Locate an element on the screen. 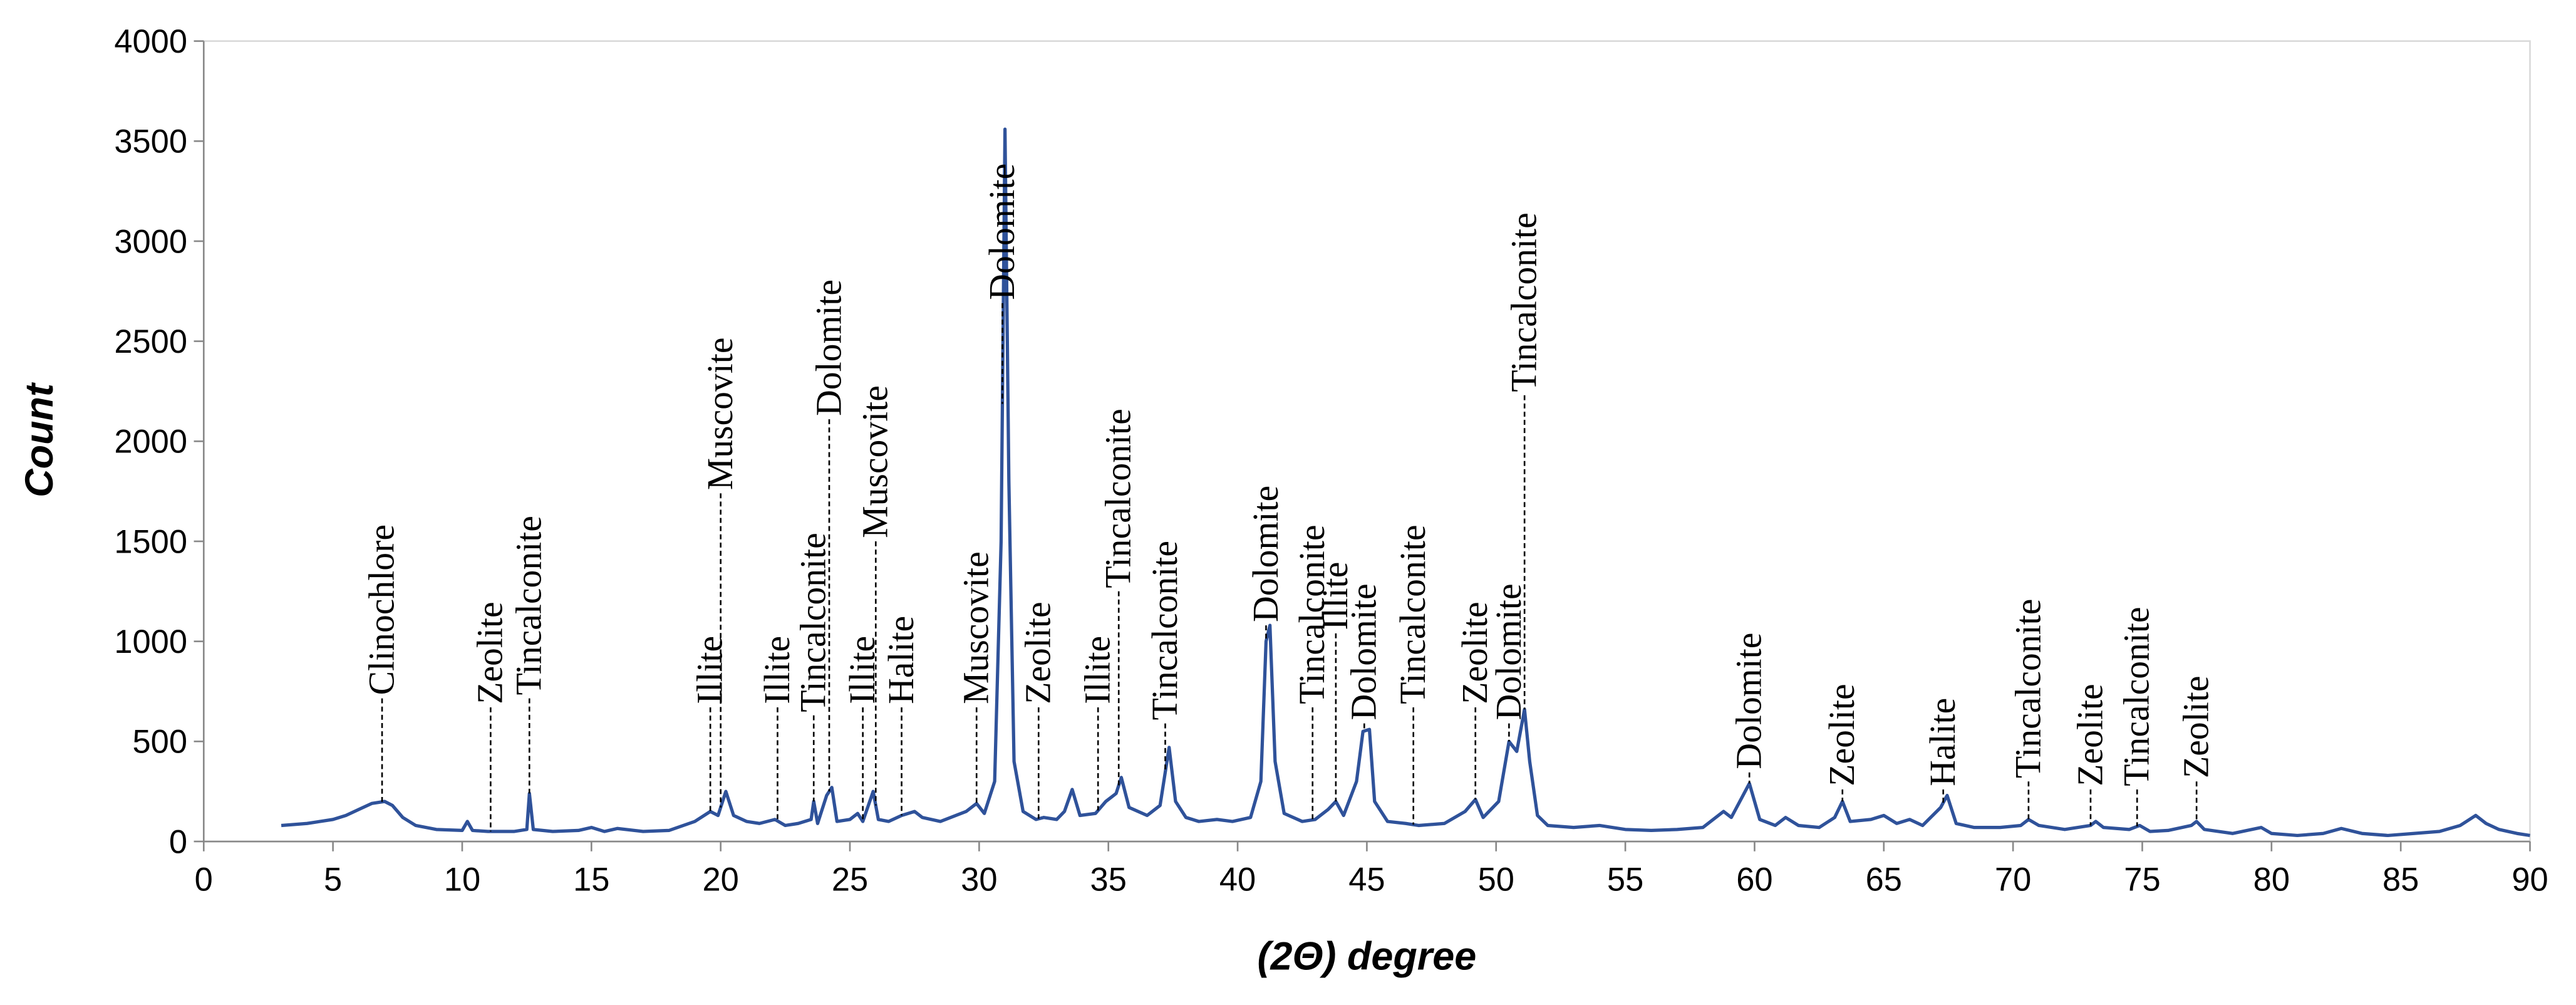 Image resolution: width=2576 pixels, height=1005 pixels. y-tick-label: 2500 is located at coordinates (150, 342).